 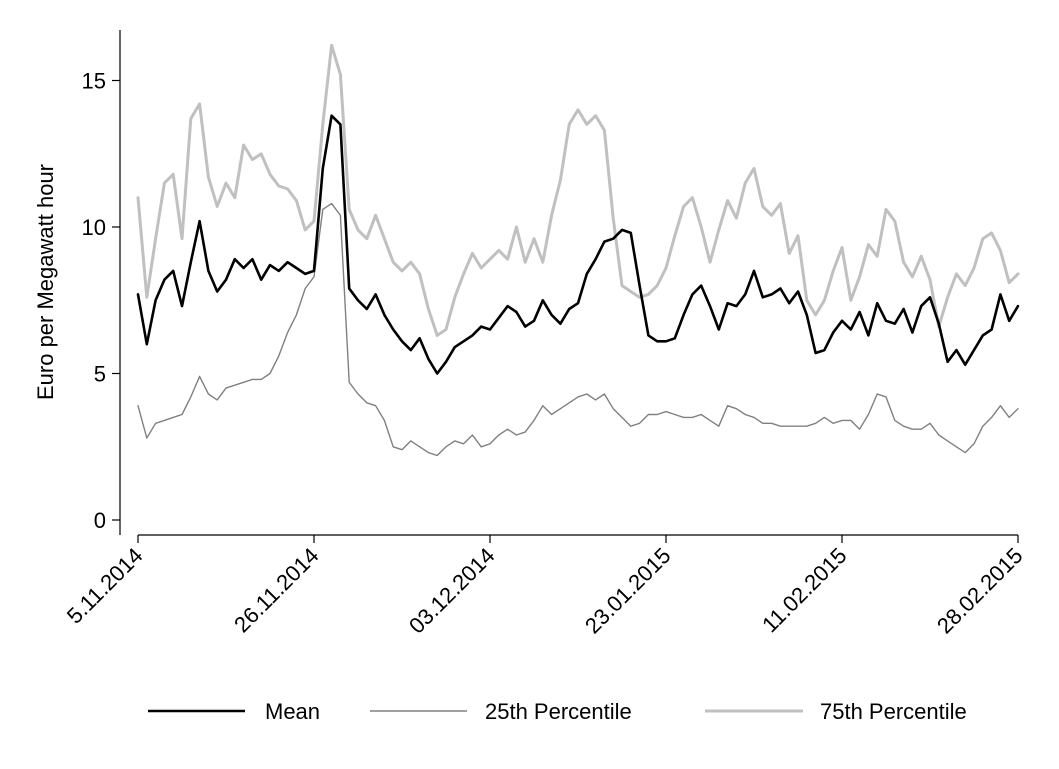 I want to click on legend-item: 25th Percentile, so click(x=501, y=711).